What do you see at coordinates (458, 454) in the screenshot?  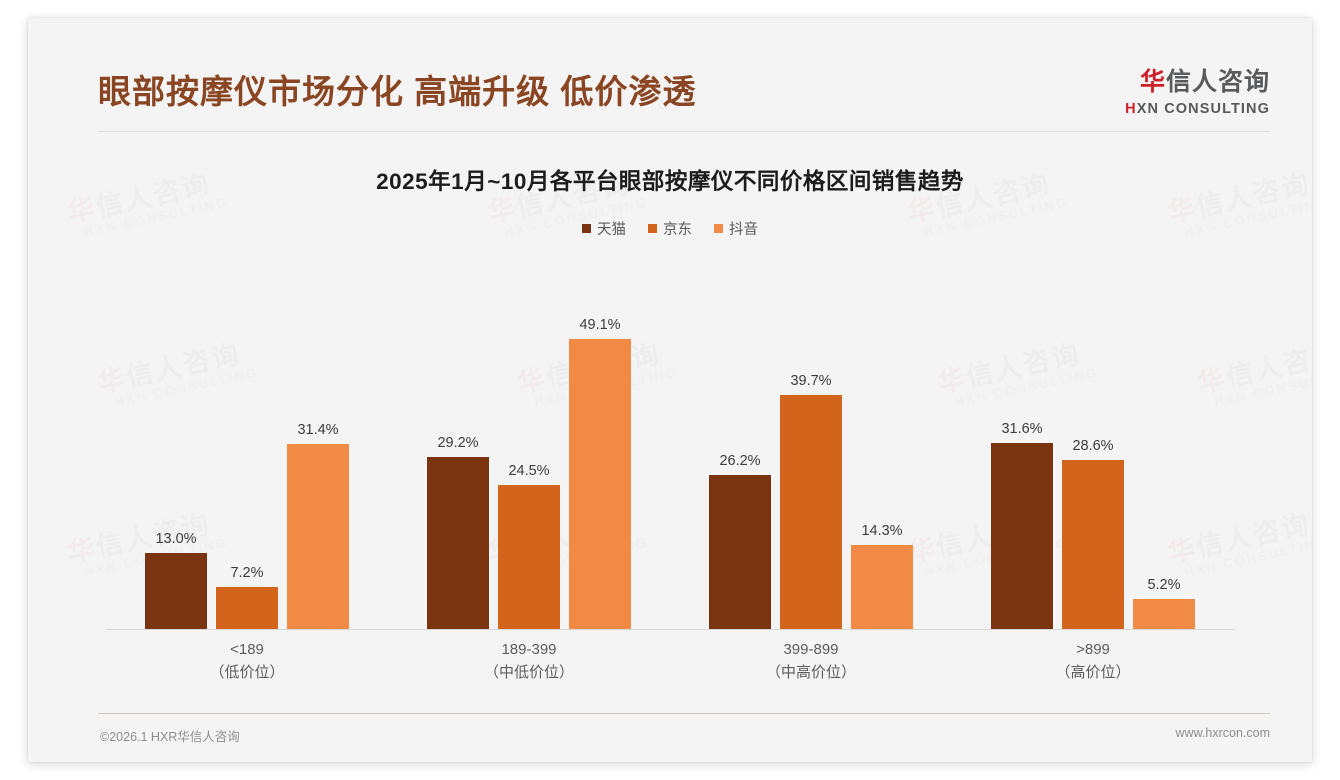 I see `bar-item: 29.2%` at bounding box center [458, 454].